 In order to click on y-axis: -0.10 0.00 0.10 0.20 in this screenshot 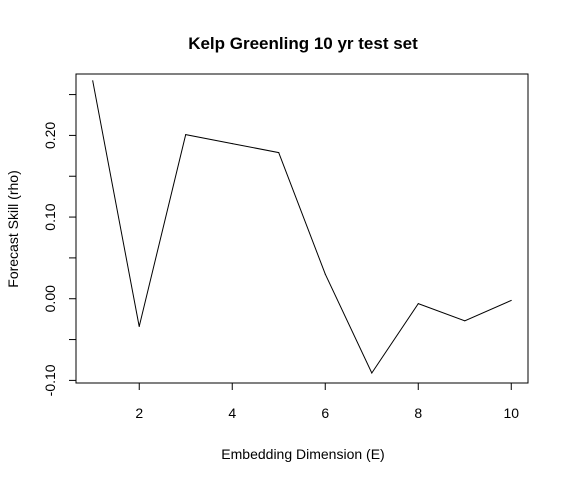, I will do `click(59, 245)`.